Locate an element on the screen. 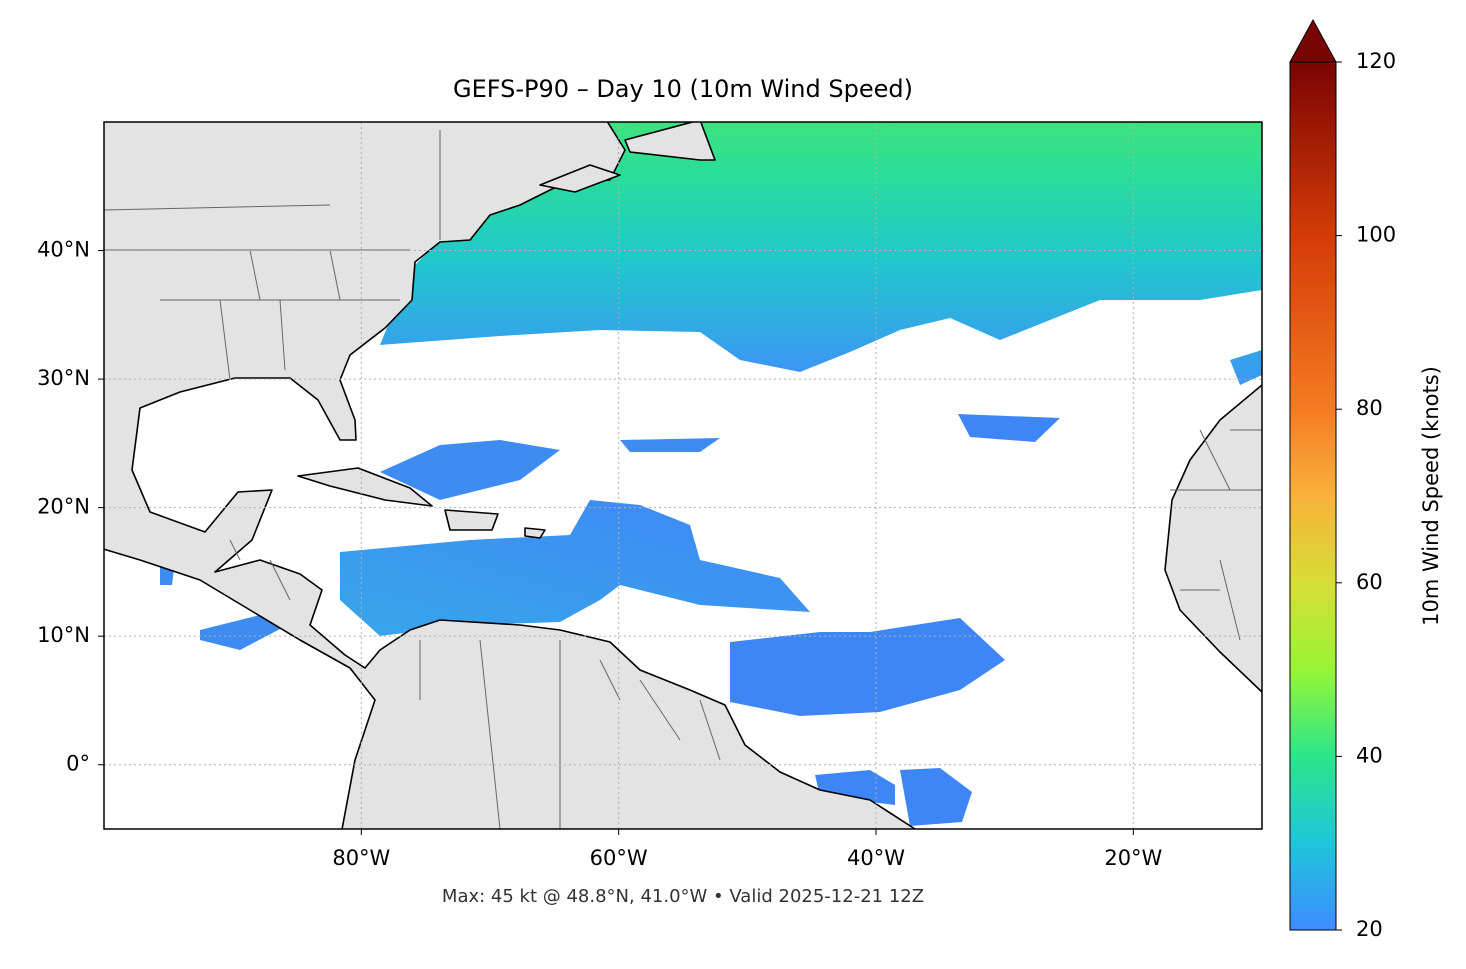  canada-east is located at coordinates (627, 157).